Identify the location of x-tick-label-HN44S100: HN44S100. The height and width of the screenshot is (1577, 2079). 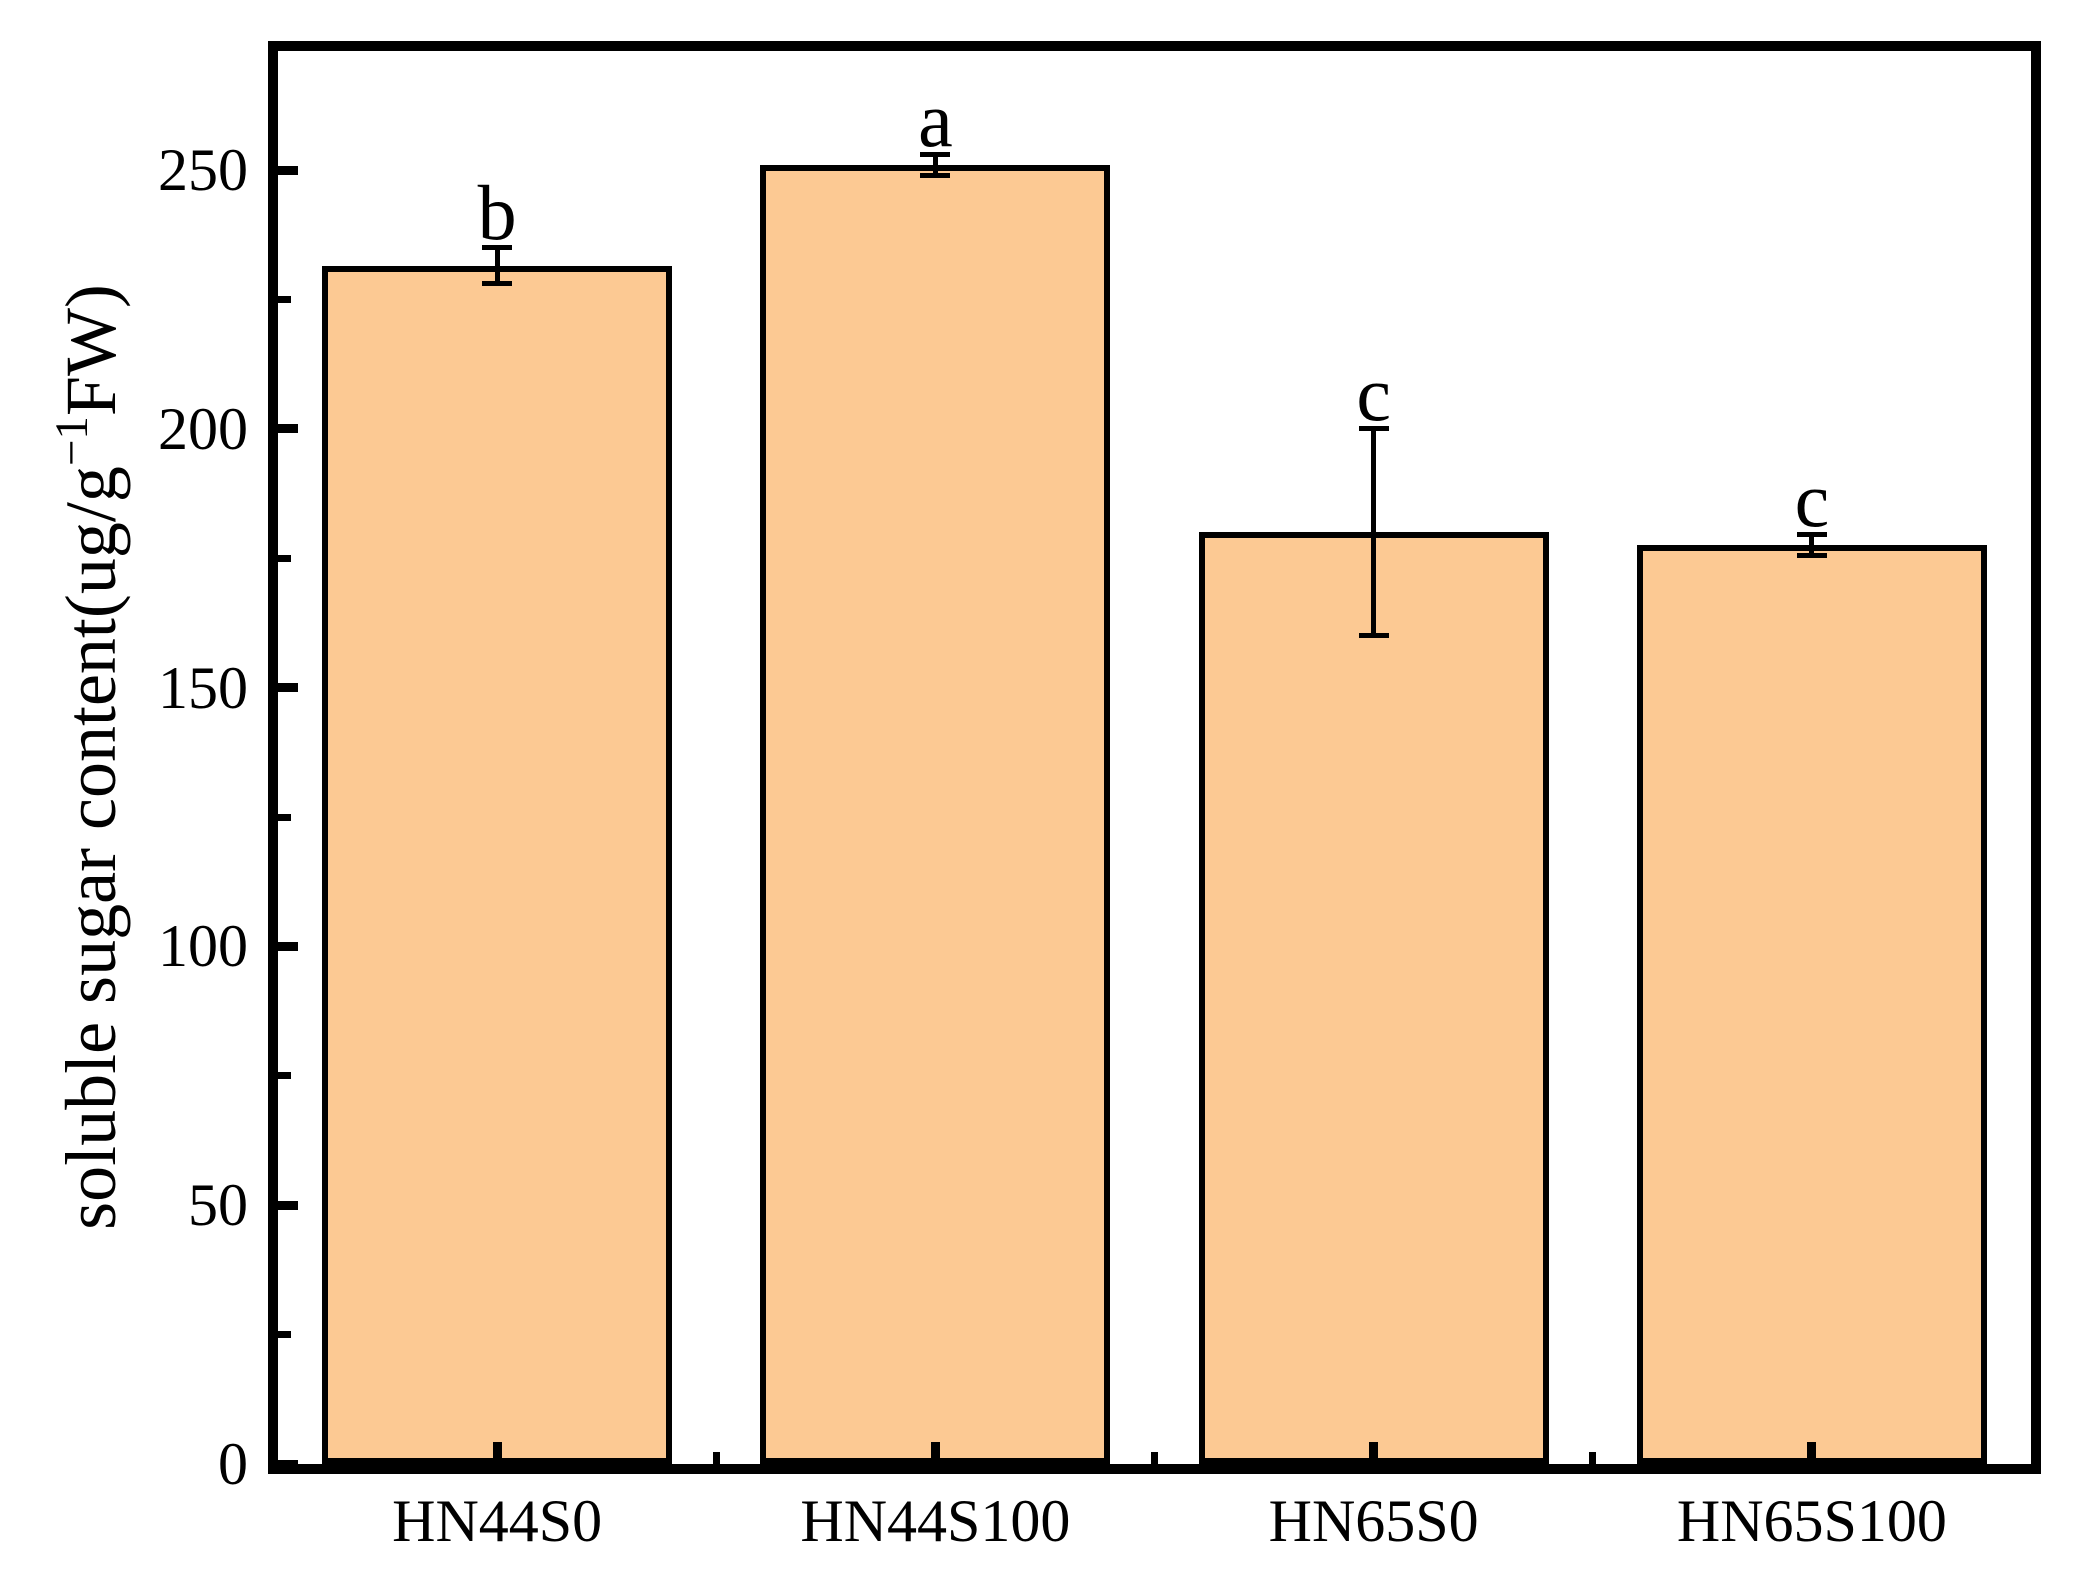
(935, 1521).